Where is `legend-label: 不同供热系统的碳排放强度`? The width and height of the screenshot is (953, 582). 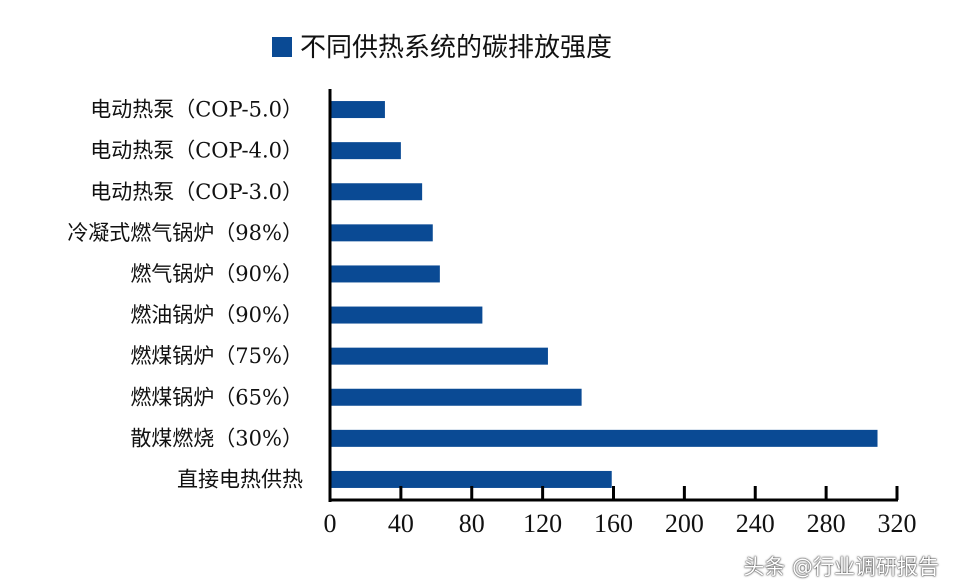
legend-label: 不同供热系统的碳排放强度 is located at coordinates (456, 48).